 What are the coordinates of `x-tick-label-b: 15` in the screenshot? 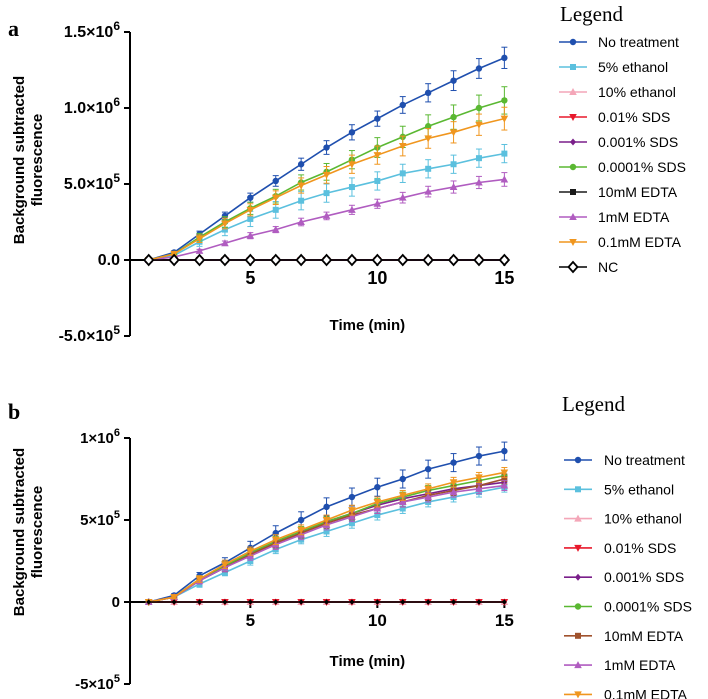 It's located at (504, 620).